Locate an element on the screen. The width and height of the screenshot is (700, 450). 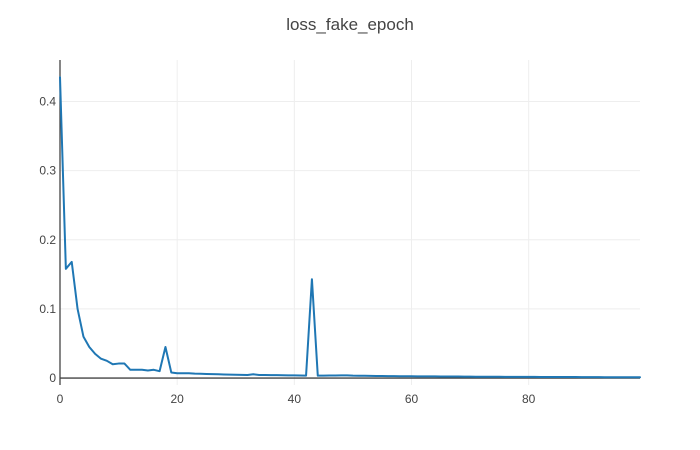
x-tick-label: 0 is located at coordinates (60, 399).